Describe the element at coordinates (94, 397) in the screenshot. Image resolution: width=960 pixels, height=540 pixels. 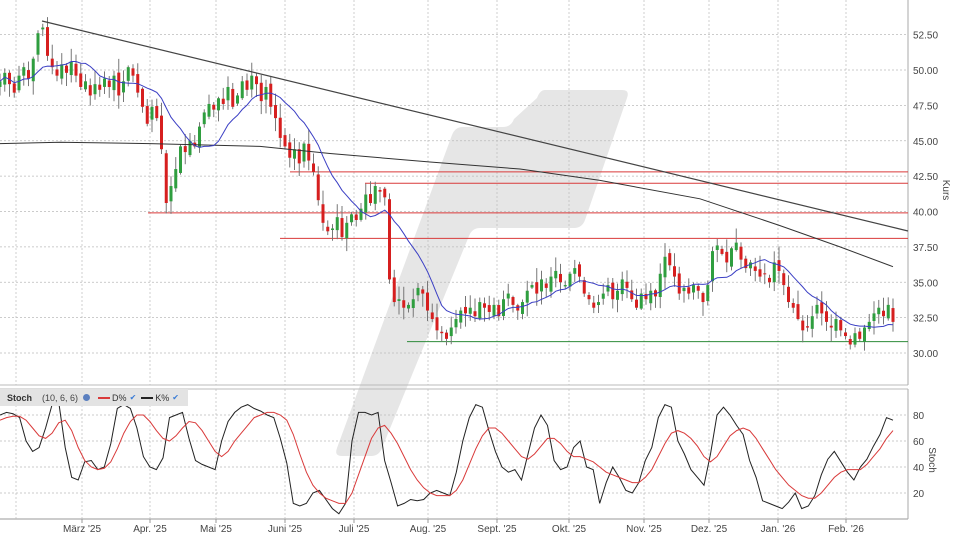
I see `stoch-legend: Stoch (10, 6, 6) D% ✔ K% ✔` at that location.